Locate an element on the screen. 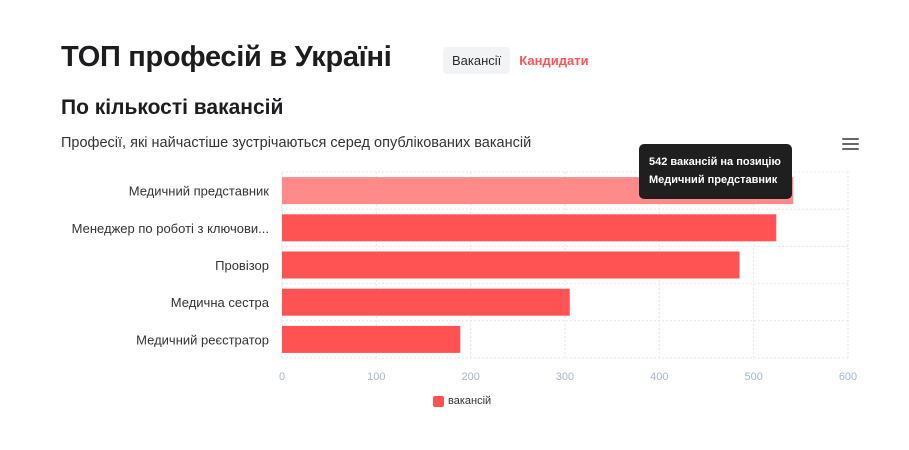 The width and height of the screenshot is (909, 450). x-tick-label: 400 is located at coordinates (659, 377).